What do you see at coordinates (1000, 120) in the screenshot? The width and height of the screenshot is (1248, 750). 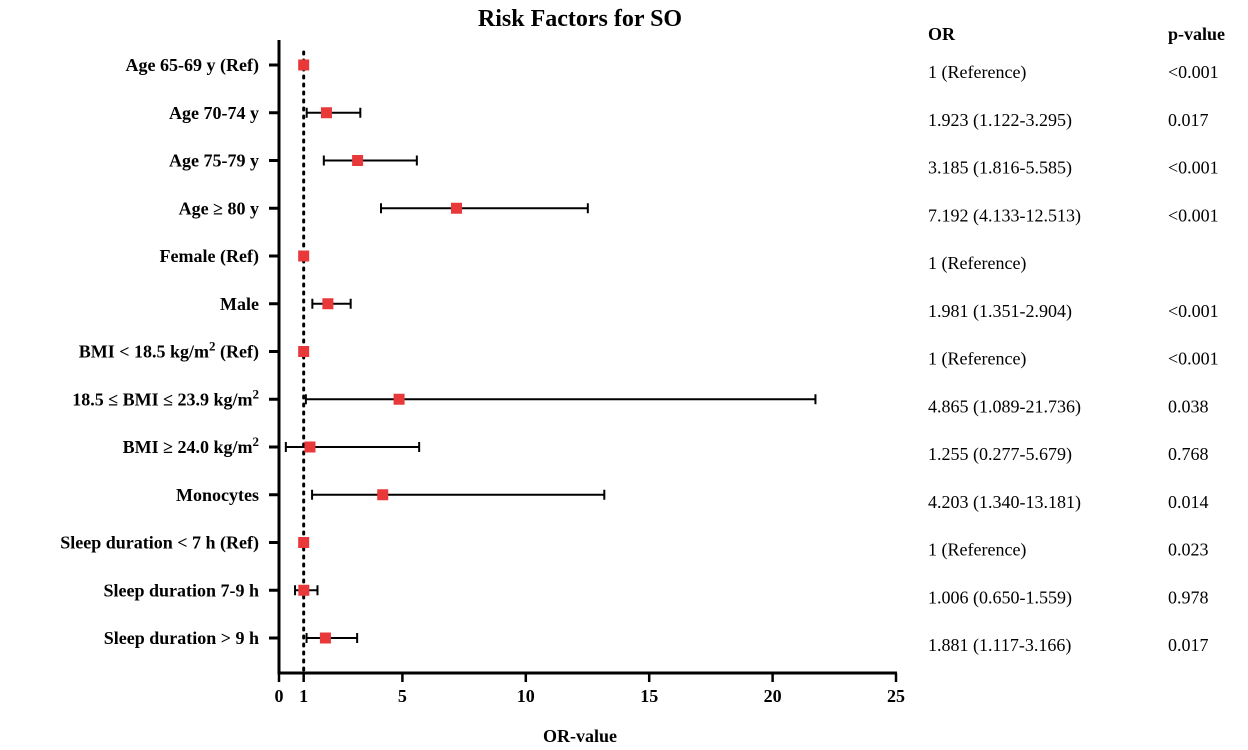 I see `or-value-cell: 1.923 (1.122-3.295)` at bounding box center [1000, 120].